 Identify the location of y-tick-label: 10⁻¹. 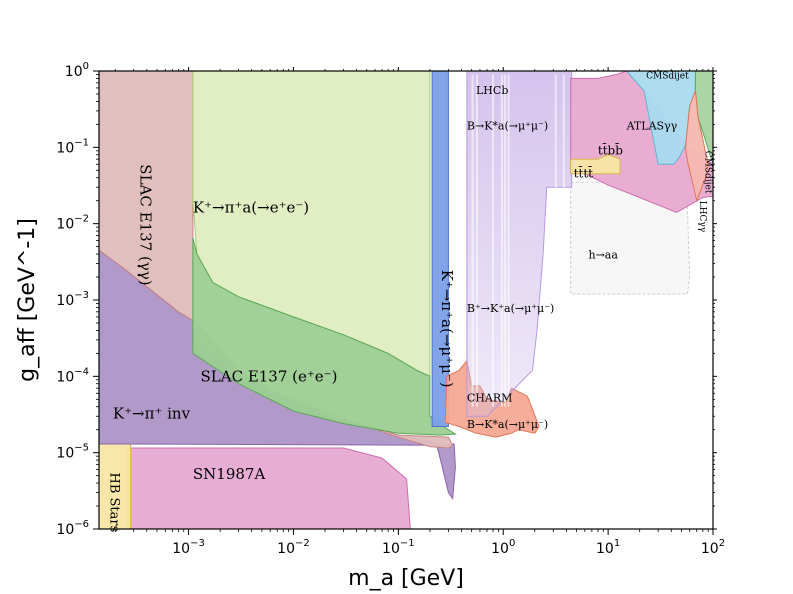
(72, 146).